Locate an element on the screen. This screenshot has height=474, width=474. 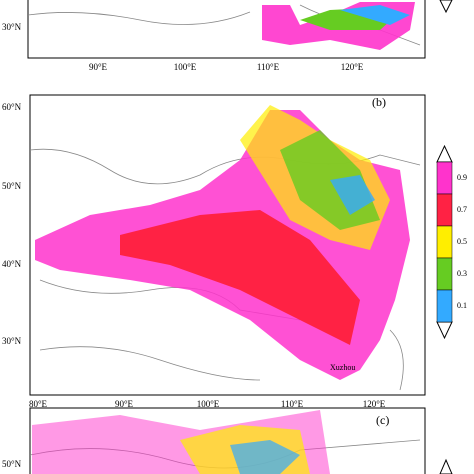
colorbar-label: 0.1 is located at coordinates (462, 305).